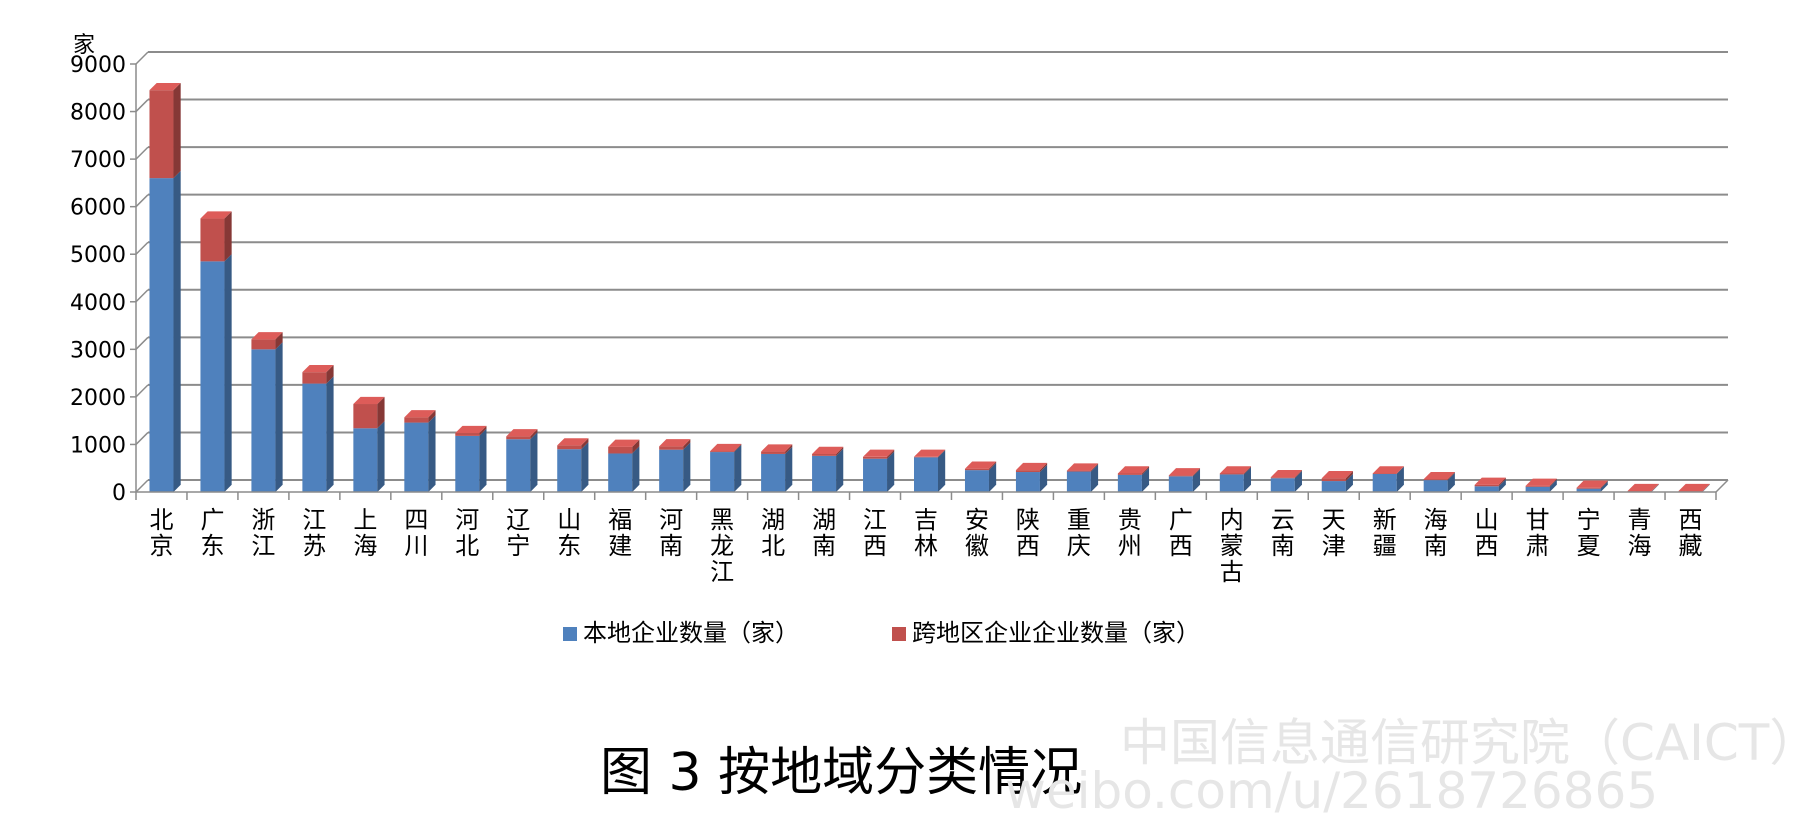  Describe the element at coordinates (98, 350) in the screenshot. I see `y-tick-label: 3000` at that location.